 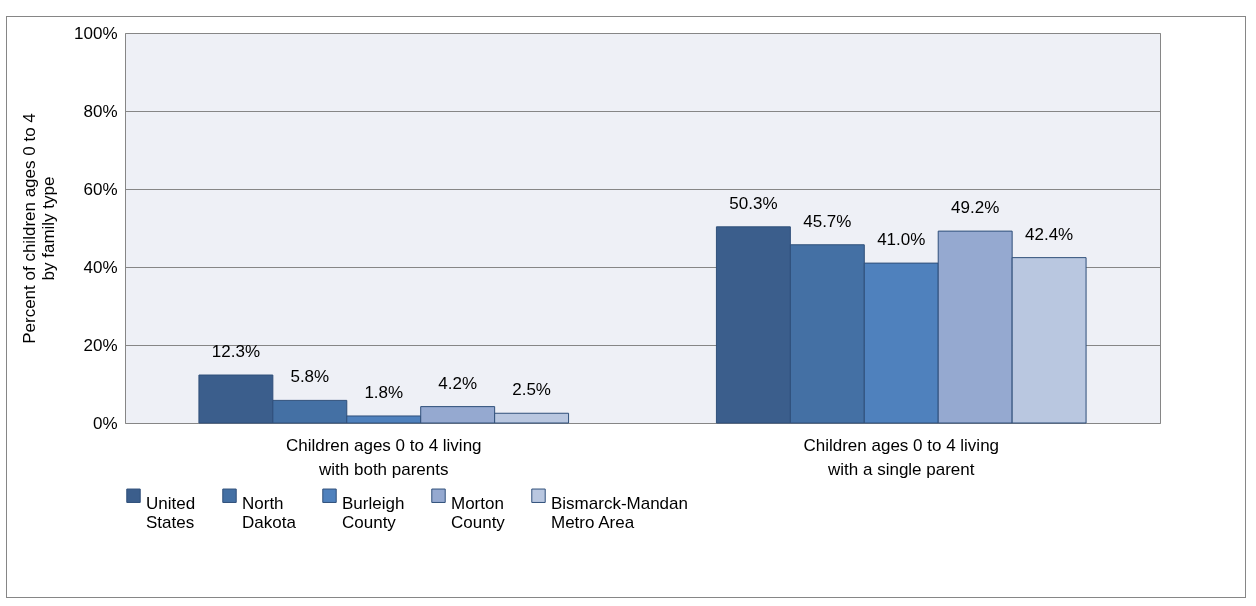 I want to click on legend-label: Burleigh County, so click(x=373, y=512).